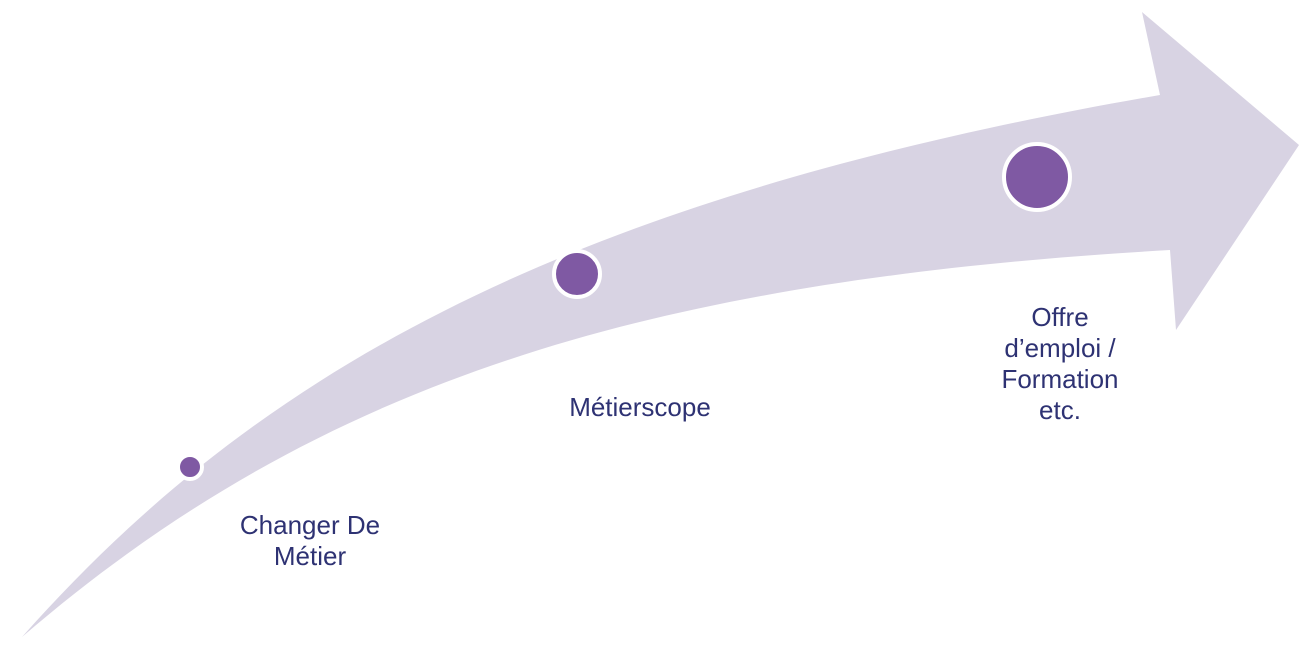  I want to click on step-label-offre-emploi-formation: Offre d’emploi / Formation etc., so click(1060, 363).